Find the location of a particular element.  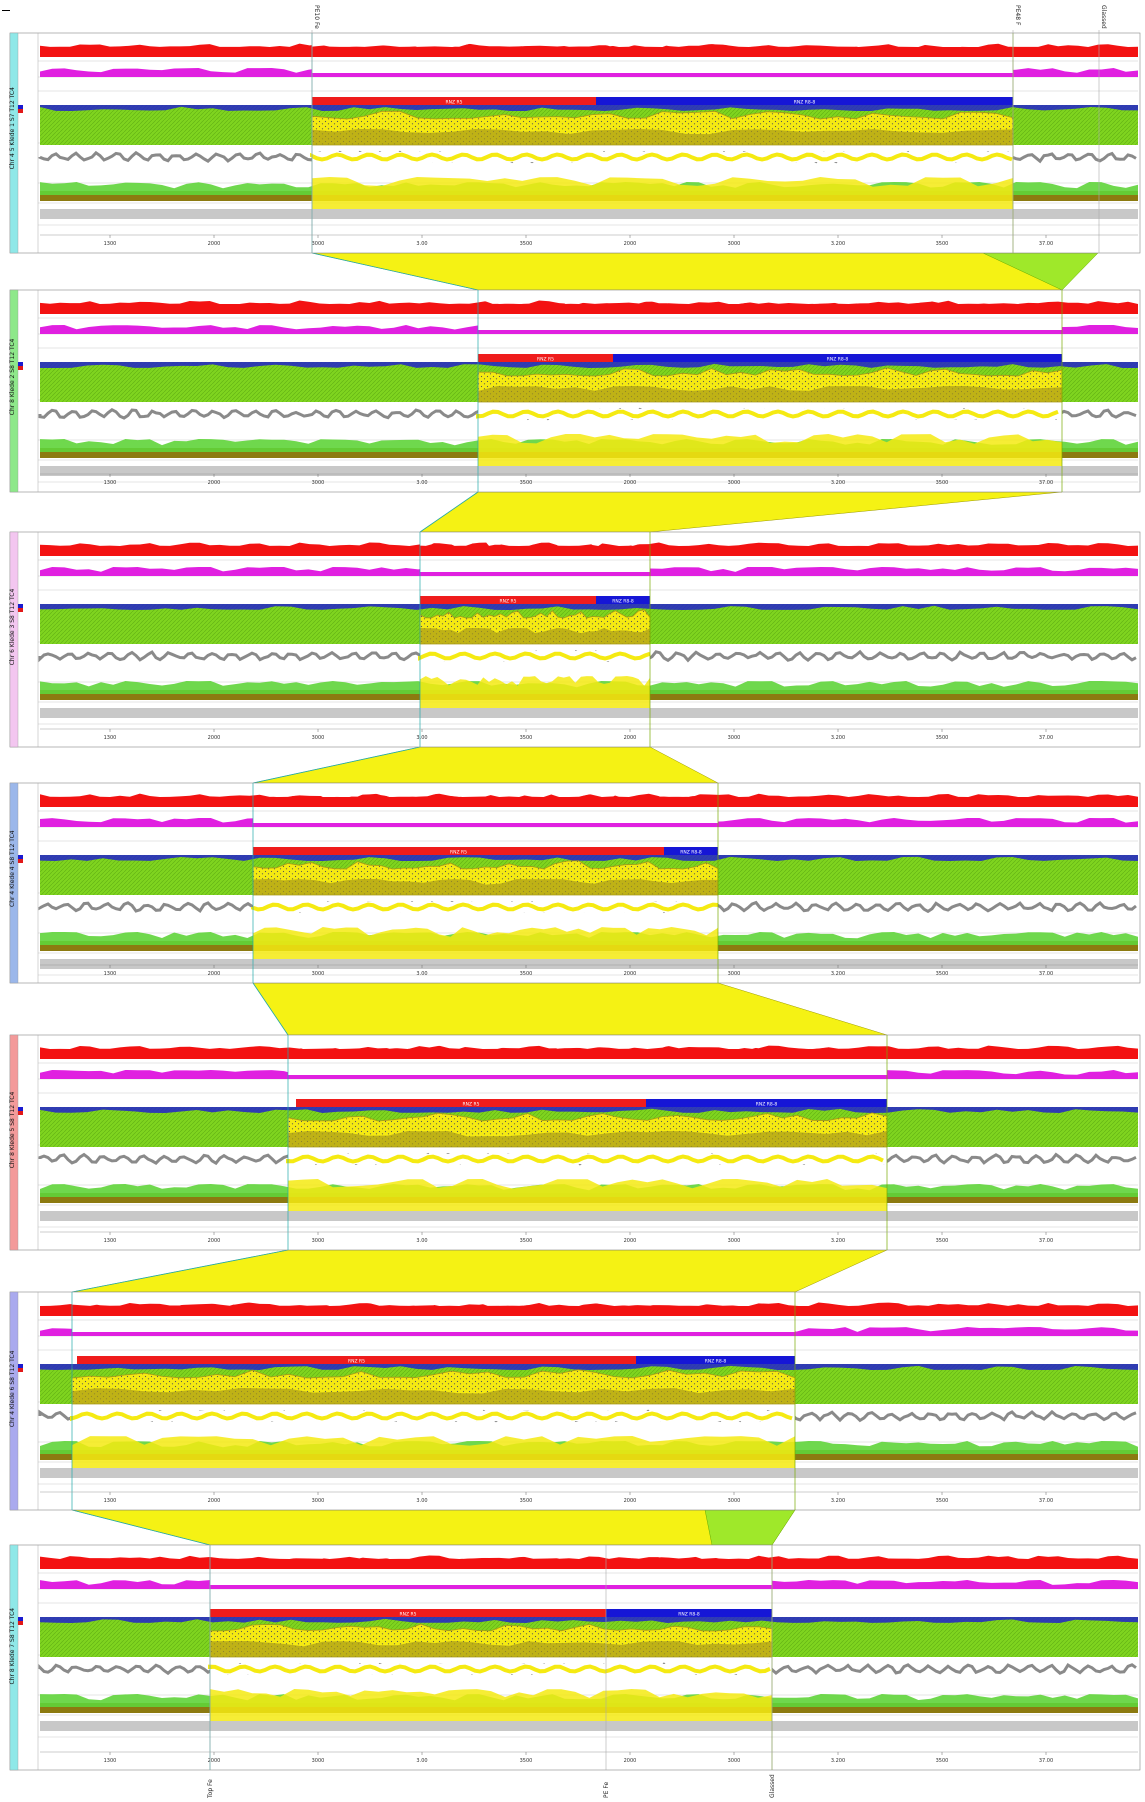

top-marker-label: PE48 F is located at coordinates (1017, 15).